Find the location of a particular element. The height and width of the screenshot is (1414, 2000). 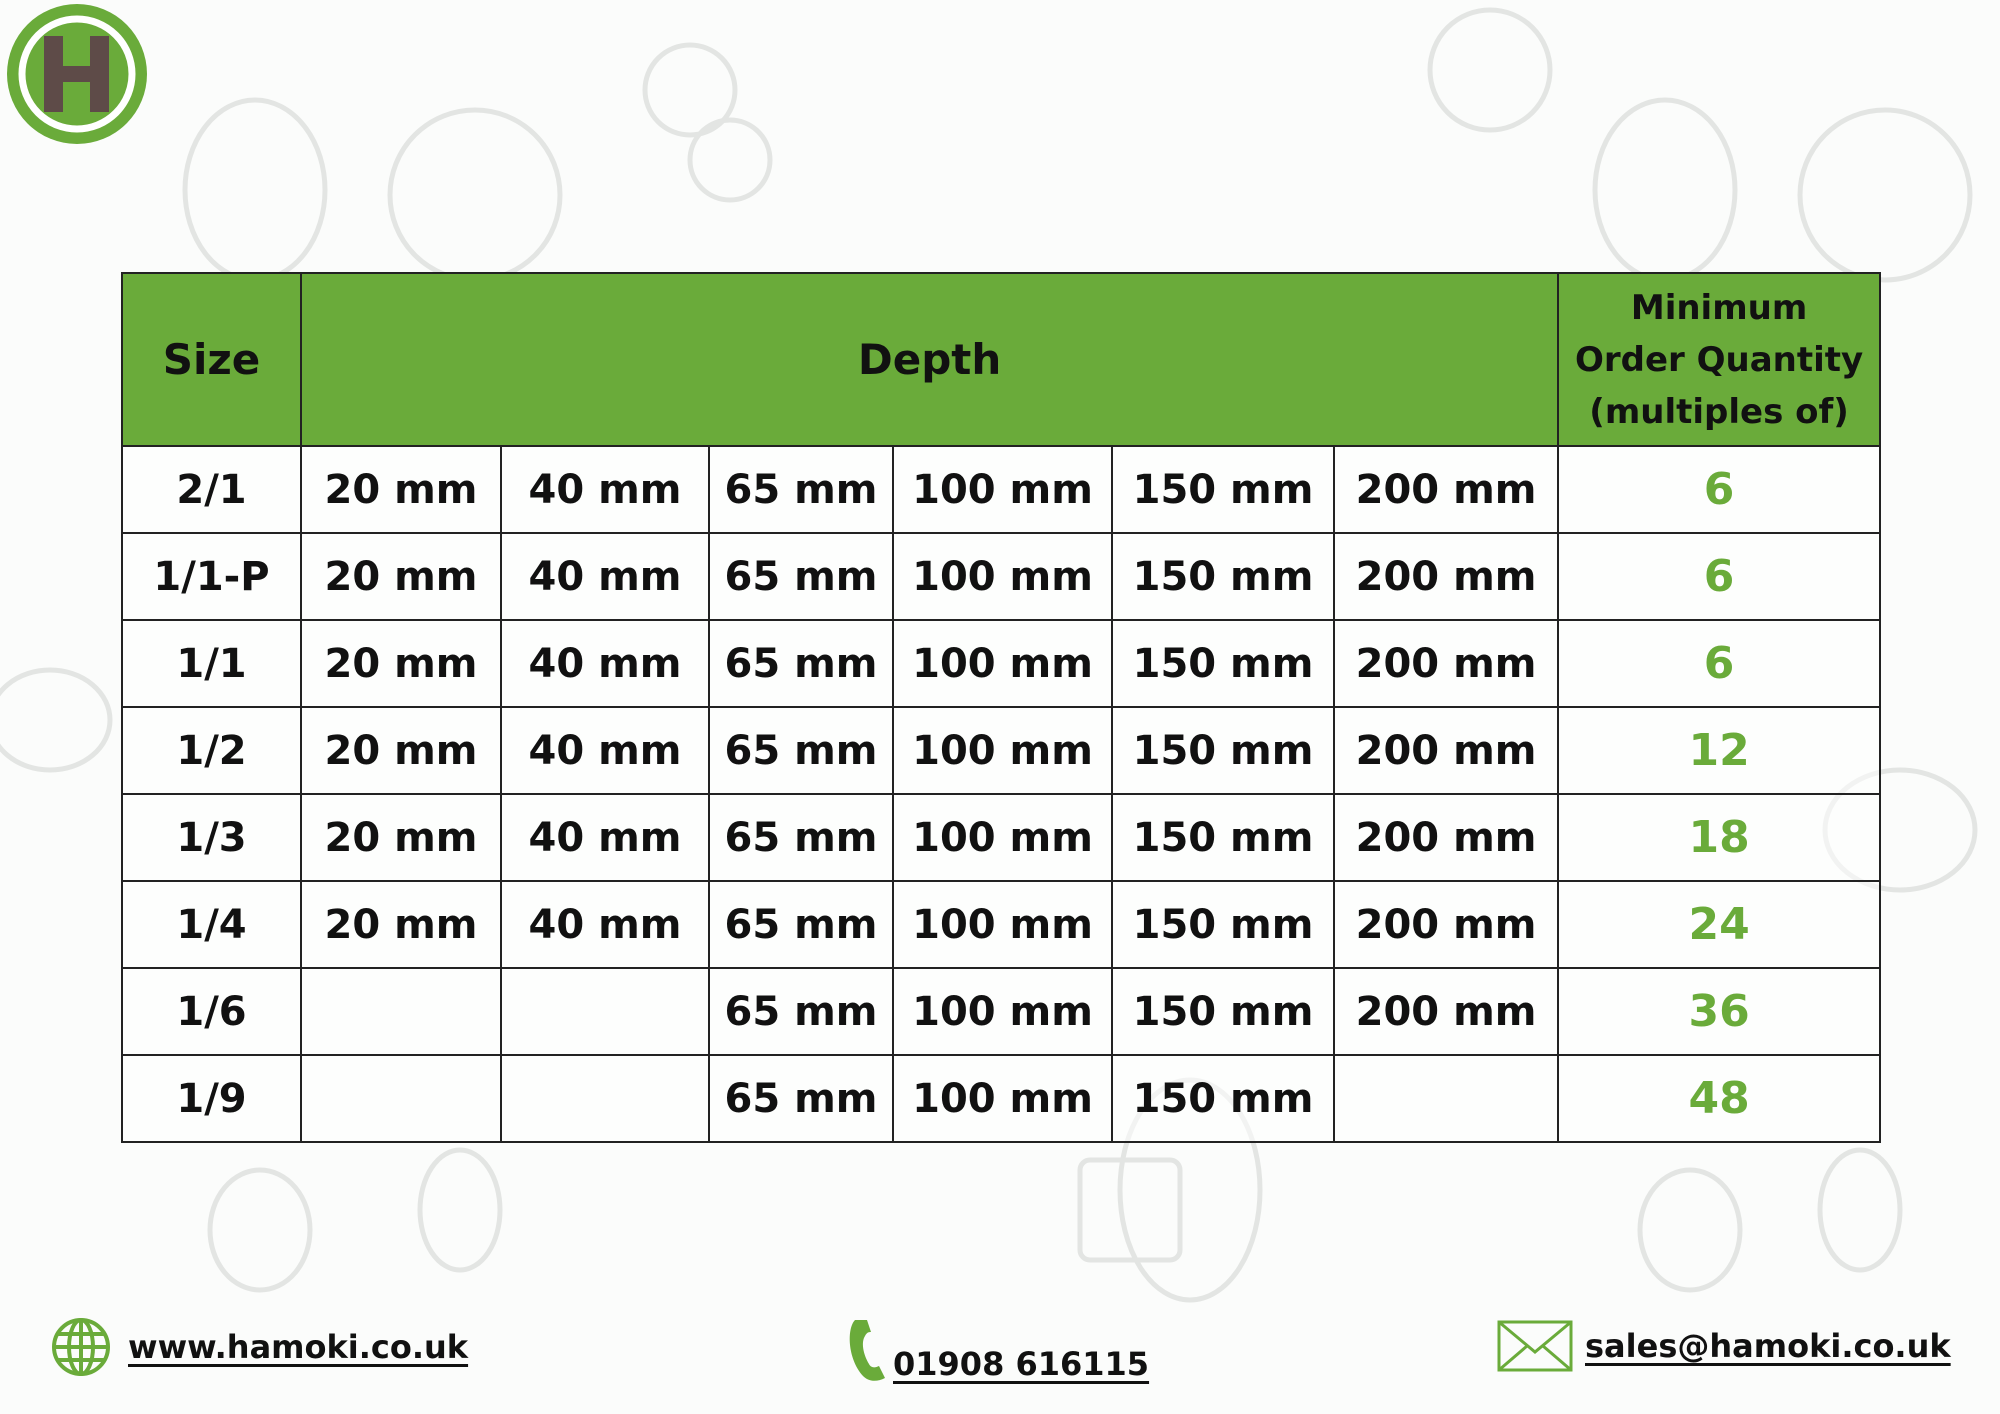

email-link: sales@hamoki.co.uk is located at coordinates (1768, 1346).